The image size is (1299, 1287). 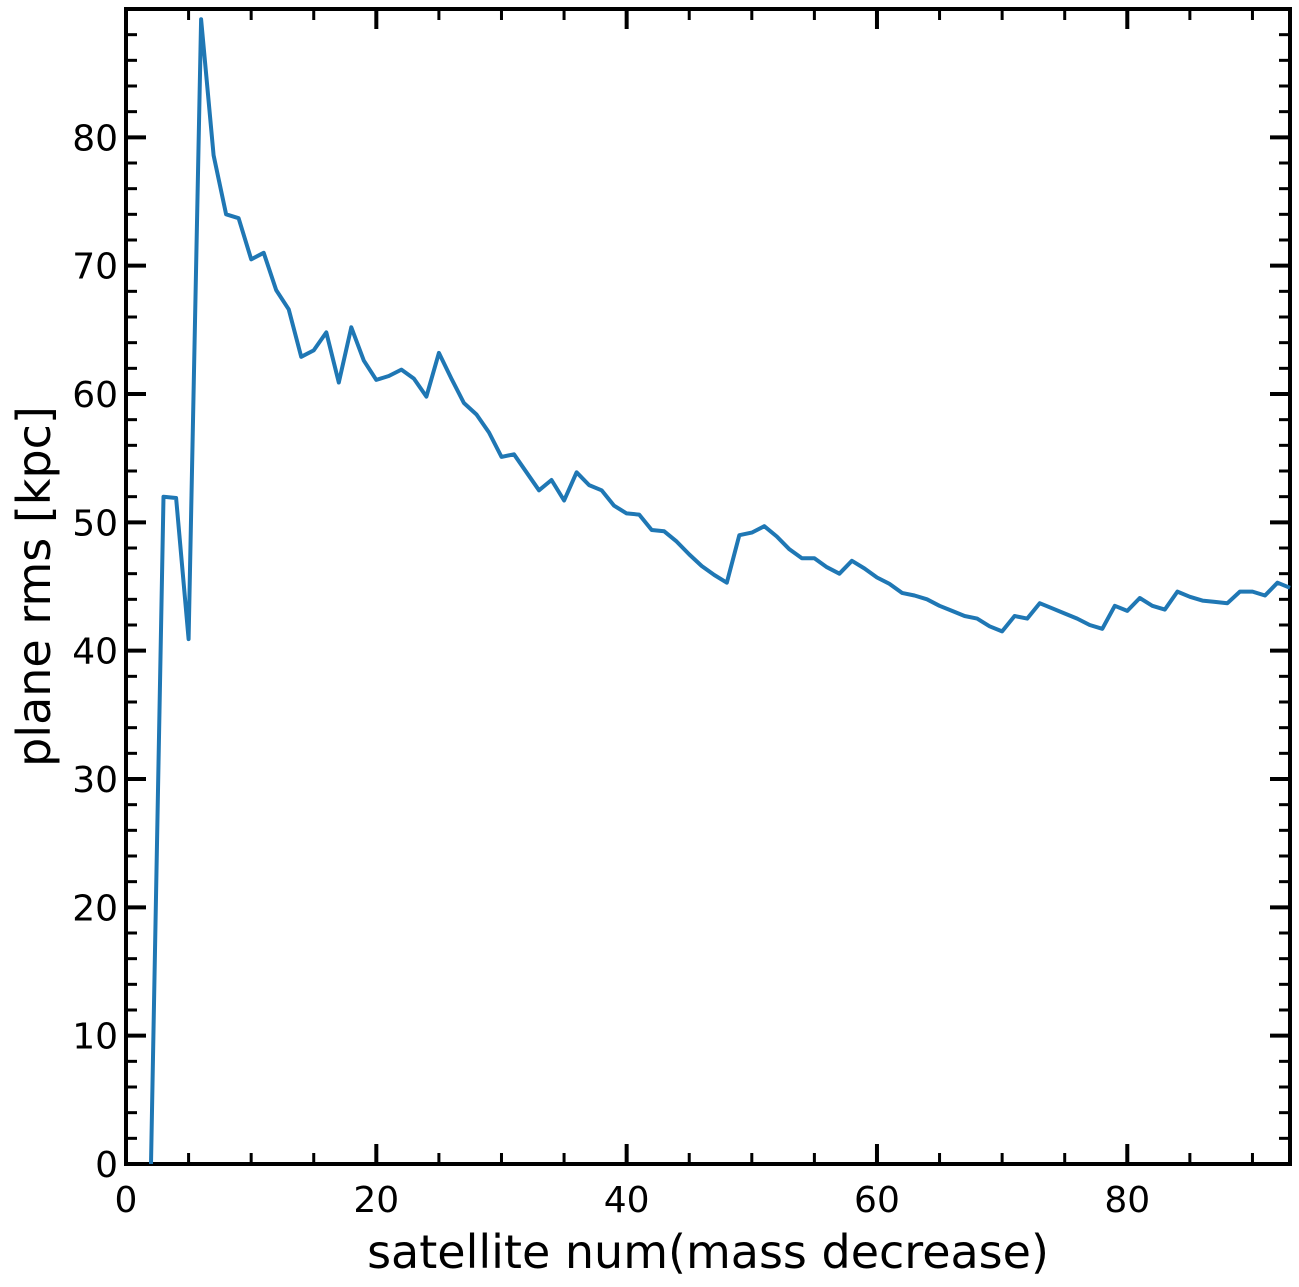 What do you see at coordinates (627, 1200) in the screenshot?
I see `x-tick-label: 40` at bounding box center [627, 1200].